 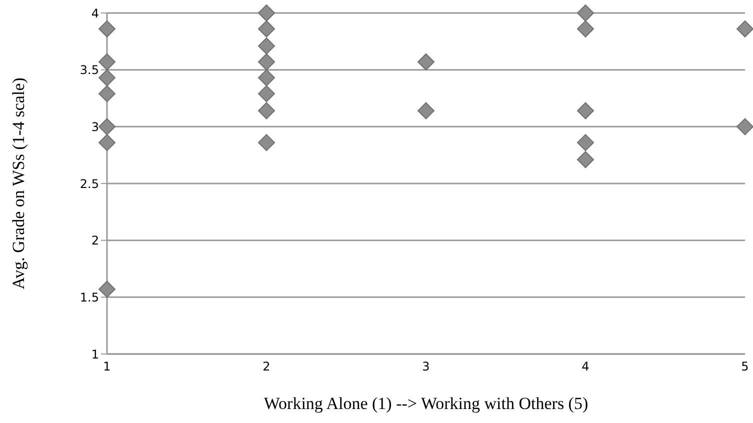 I want to click on x-tick-label: 2, so click(x=266, y=367).